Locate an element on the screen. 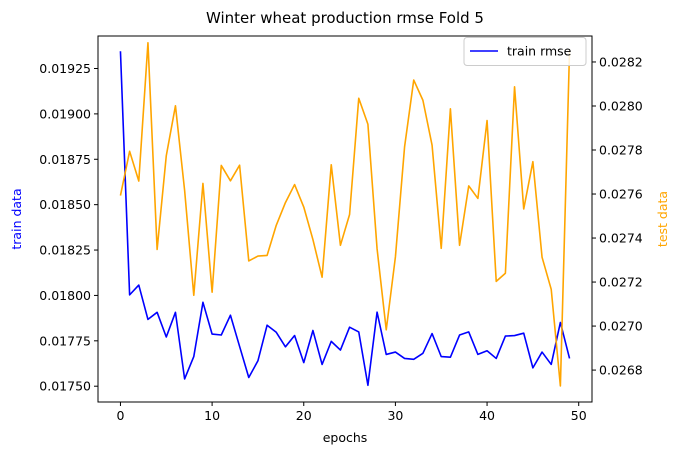 The height and width of the screenshot is (455, 680). y-right-tick-label: 0.0278 is located at coordinates (621, 150).